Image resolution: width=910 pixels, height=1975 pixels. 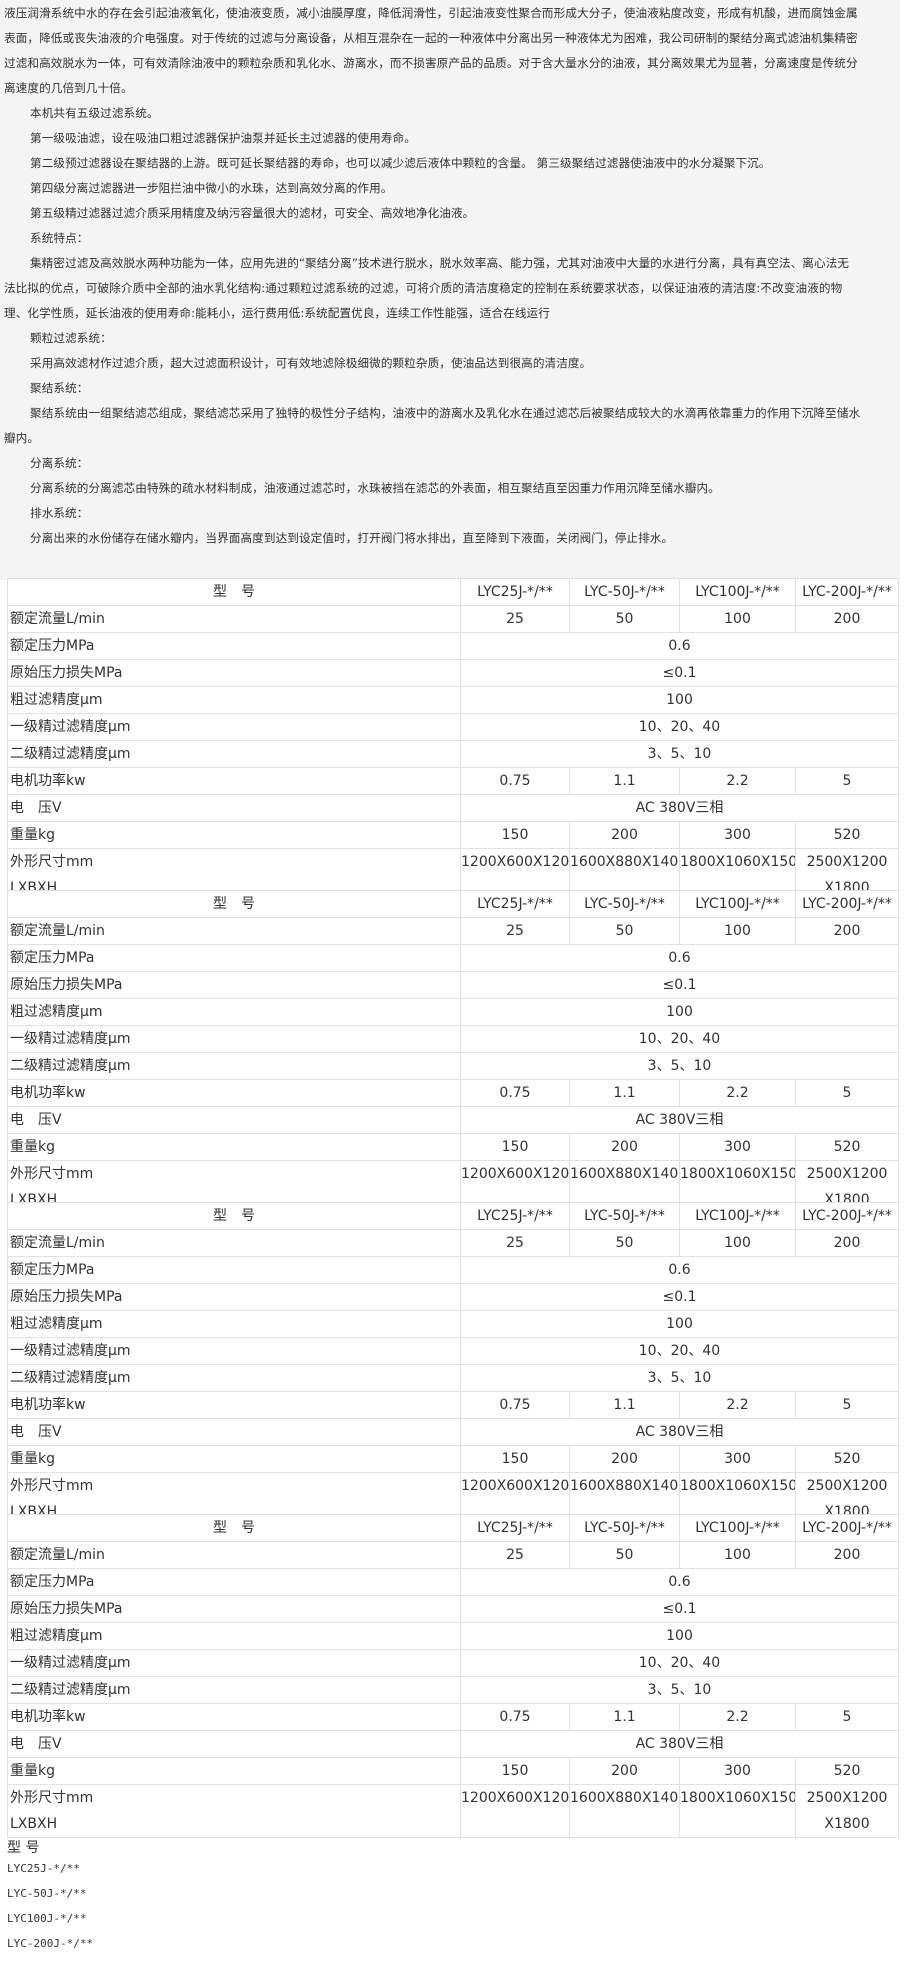 What do you see at coordinates (211, 188) in the screenshot?
I see `intro-line: 第四级分离过滤器进一步阻拦油中微小的水珠，达到高效分离的作用。` at bounding box center [211, 188].